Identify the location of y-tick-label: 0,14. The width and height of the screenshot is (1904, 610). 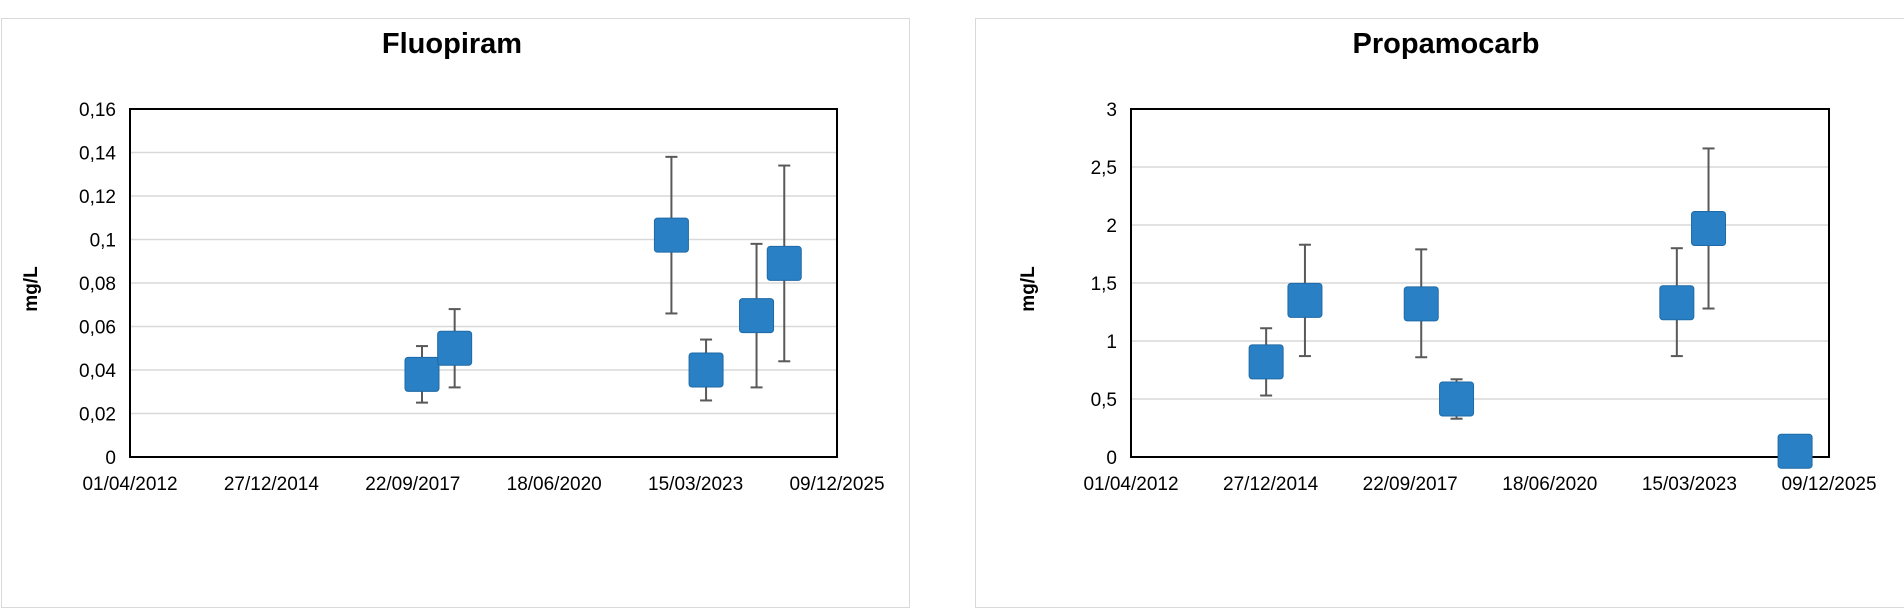
(97, 154).